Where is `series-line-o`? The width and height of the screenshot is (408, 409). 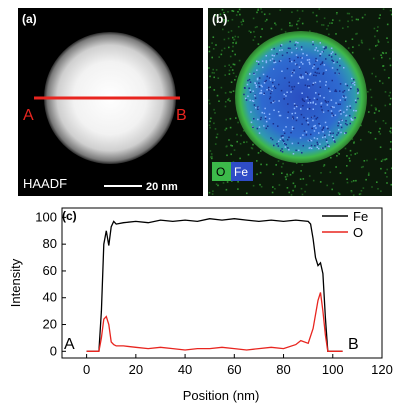
series-line-o is located at coordinates (214, 322).